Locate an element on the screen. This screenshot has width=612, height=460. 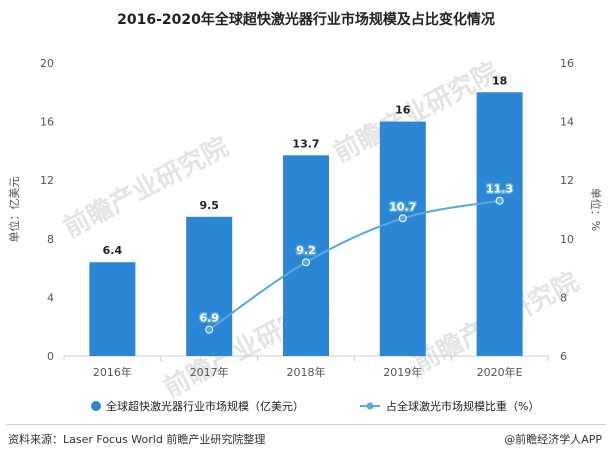
y-right-tick-label: 14 is located at coordinates (567, 122).